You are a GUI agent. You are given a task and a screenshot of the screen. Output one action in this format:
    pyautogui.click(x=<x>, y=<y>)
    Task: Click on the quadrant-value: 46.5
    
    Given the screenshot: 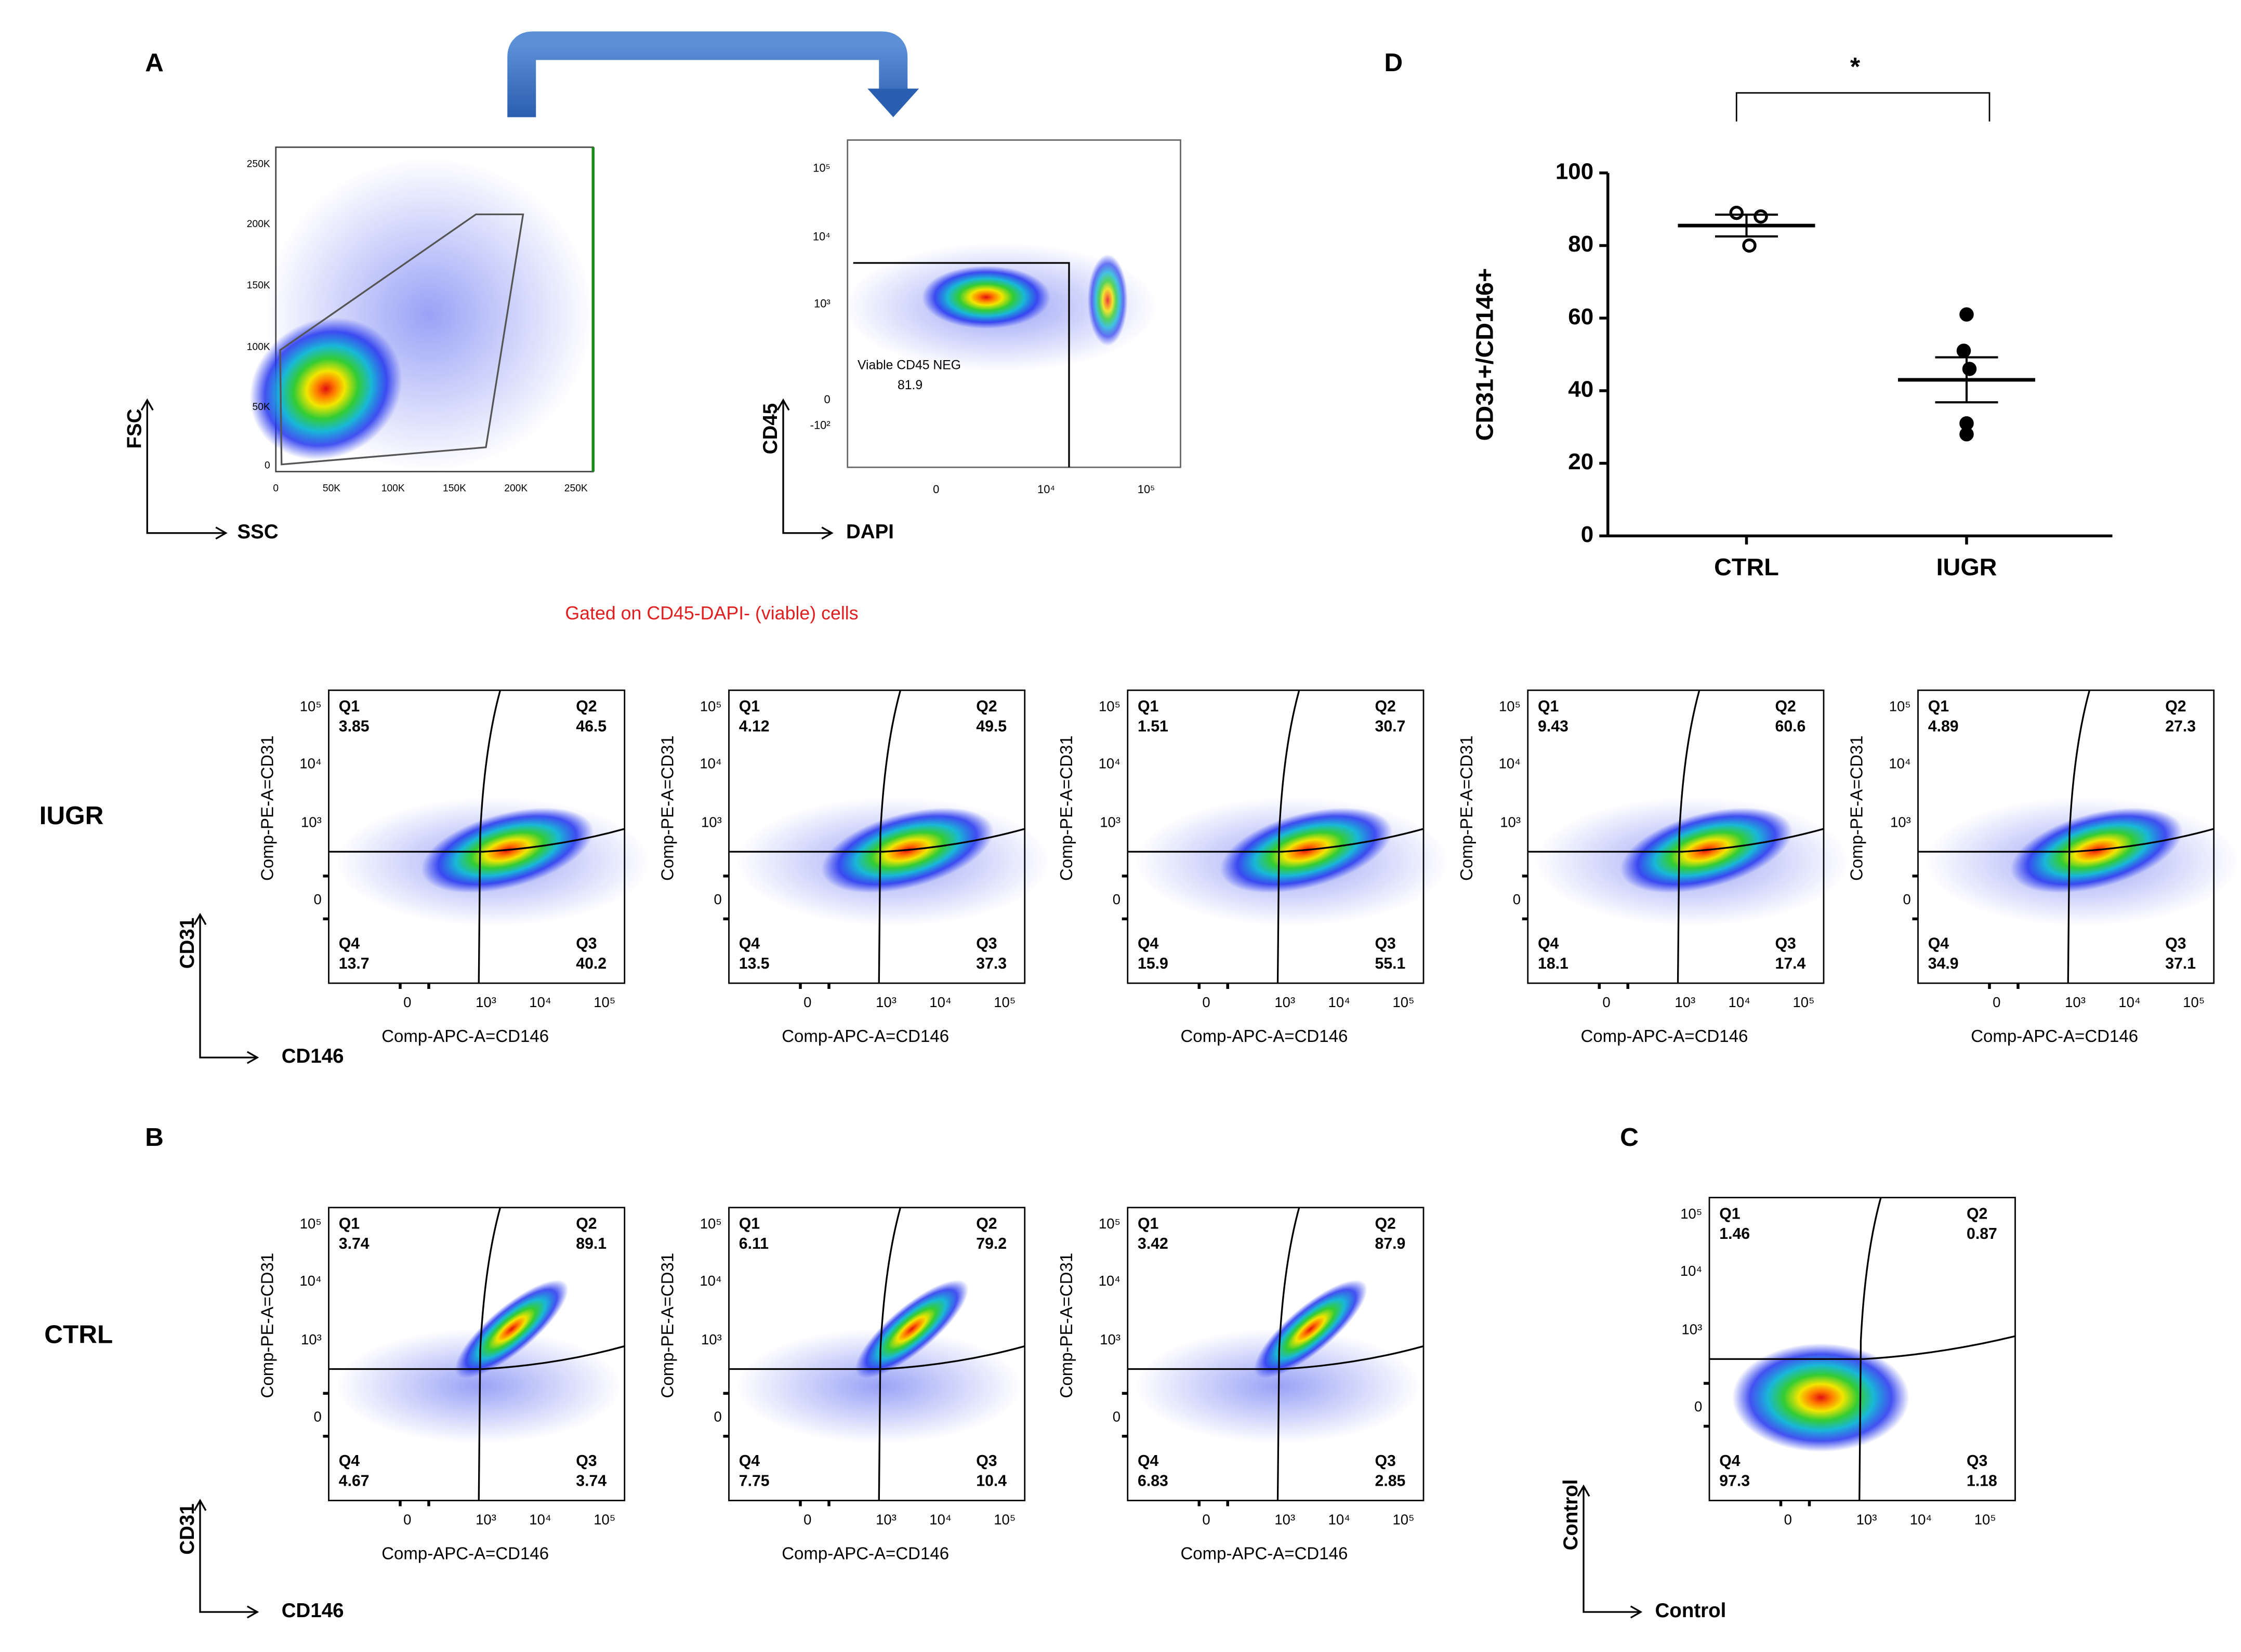 What is the action you would take?
    pyautogui.click(x=591, y=726)
    